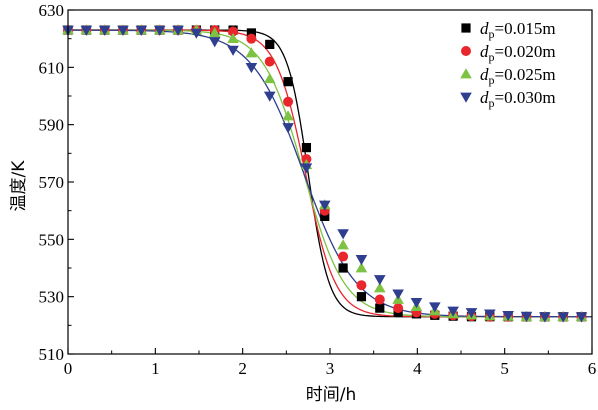 This screenshot has width=598, height=410. What do you see at coordinates (155, 368) in the screenshot?
I see `x-tick-label: 1` at bounding box center [155, 368].